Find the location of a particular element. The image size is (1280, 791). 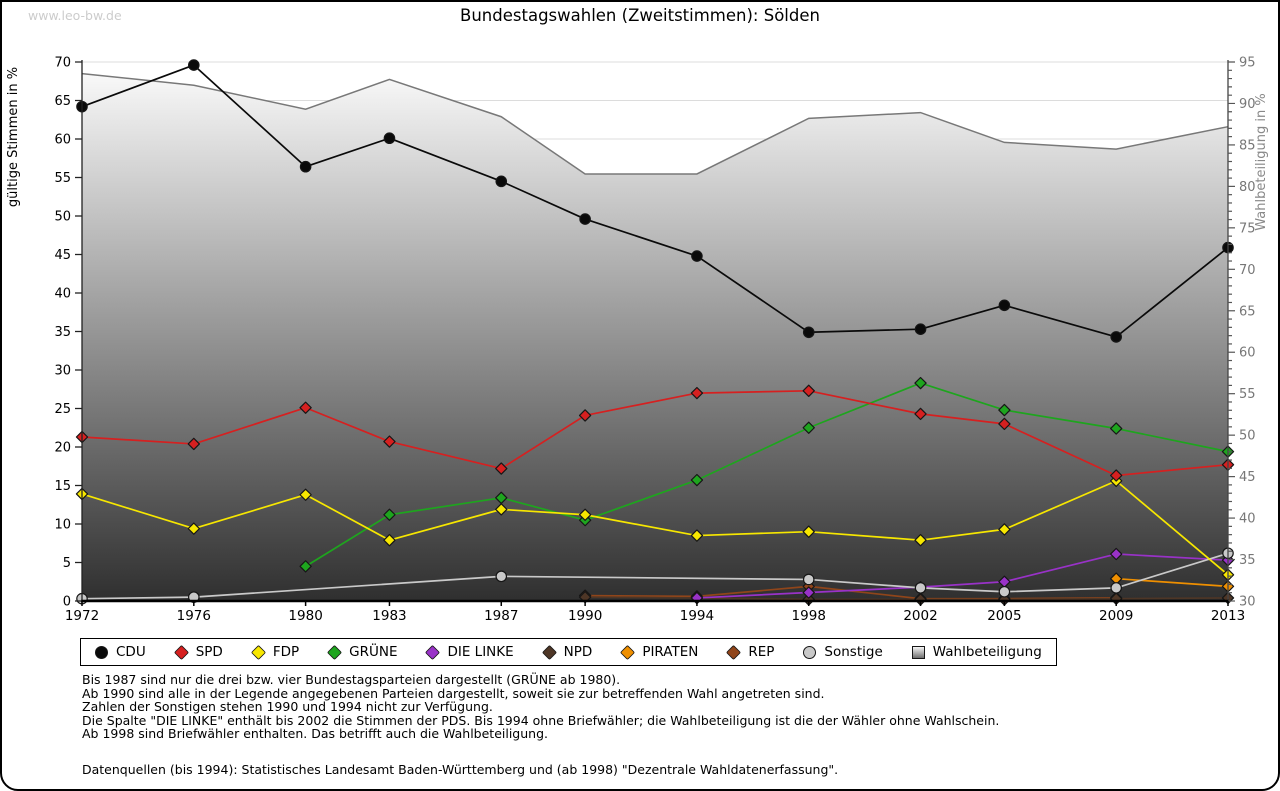

right-axis-title: Wahlbeteiligung in % is located at coordinates (1261, 161).